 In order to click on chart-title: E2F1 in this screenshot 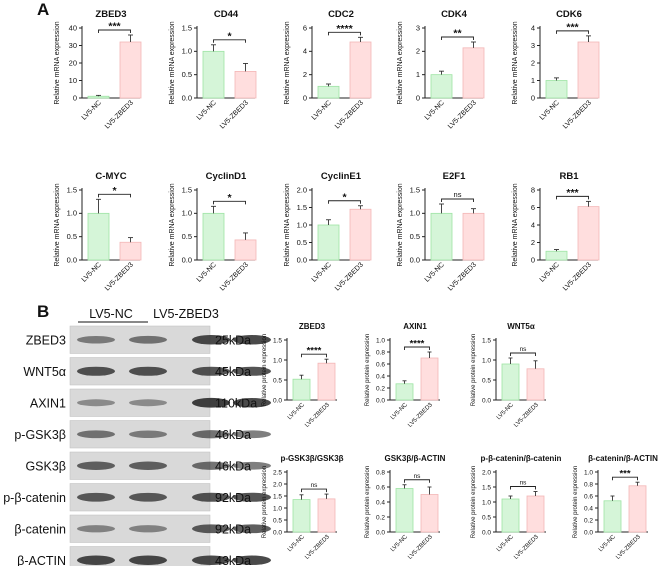, I will do `click(454, 176)`.